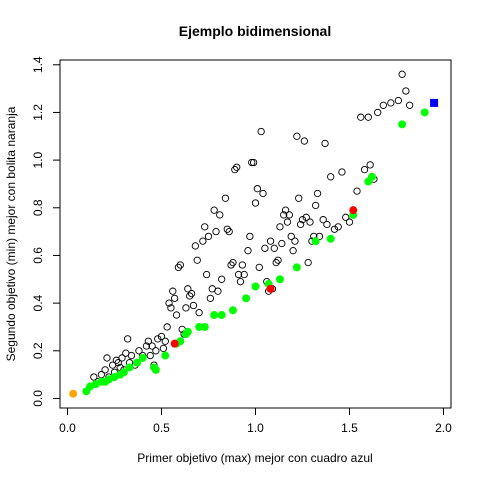  I want to click on y-tick-label: 1.2, so click(38, 112).